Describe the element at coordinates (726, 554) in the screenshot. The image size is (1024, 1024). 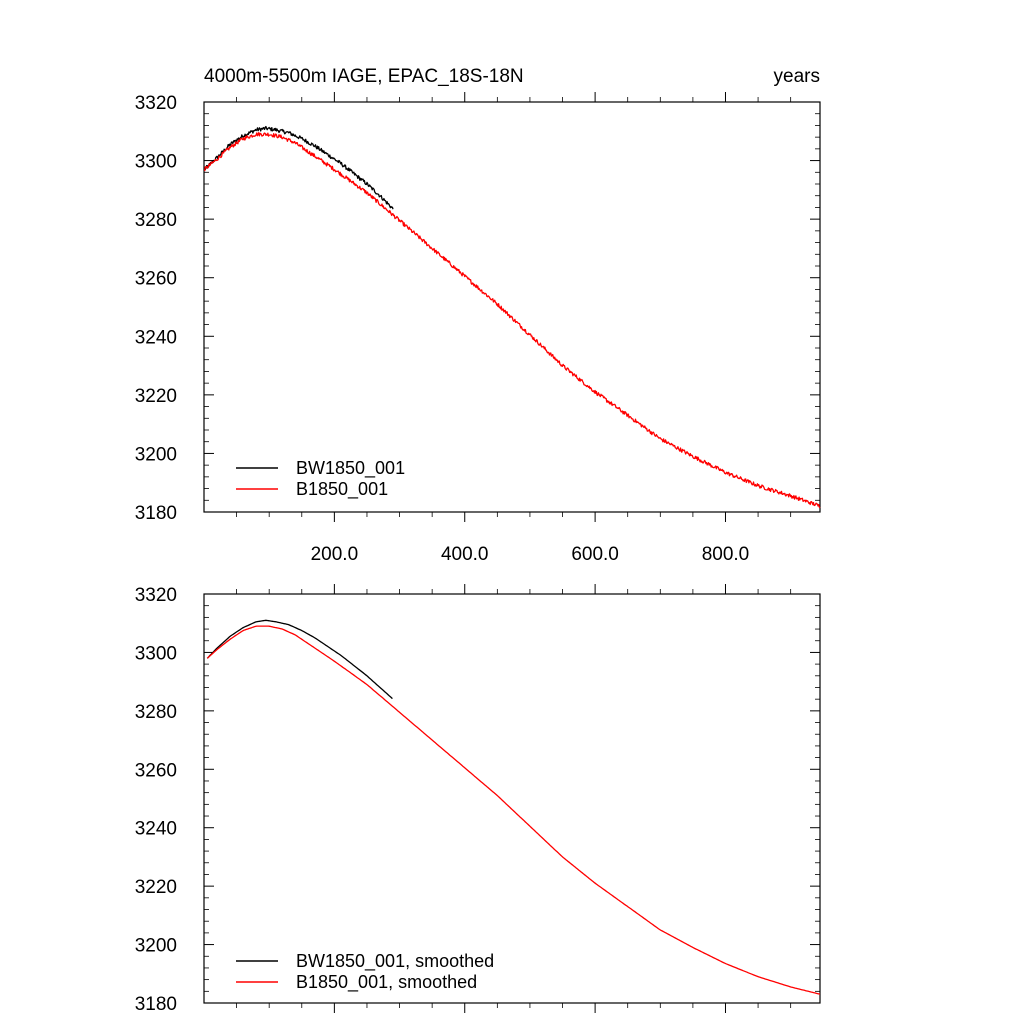
I see `x-tick-label: 800.0` at that location.